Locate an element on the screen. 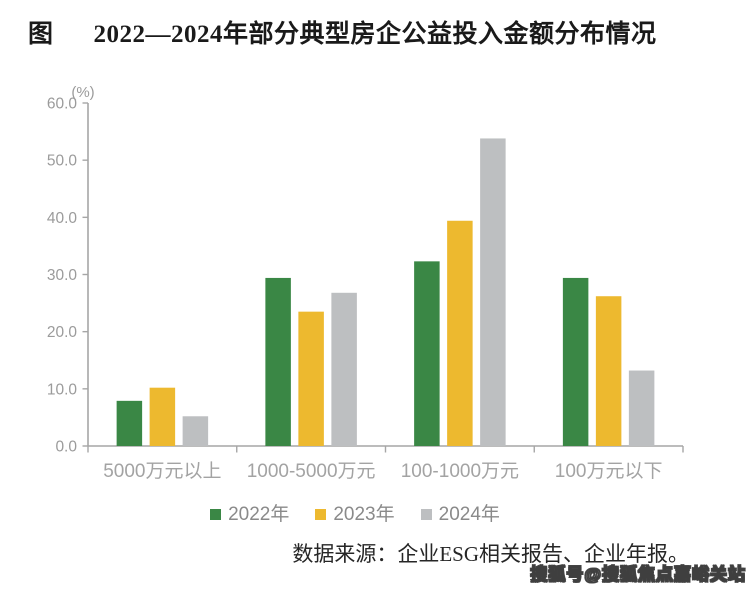 This screenshot has height=592, width=749. bar-2022年-100-1000万元 is located at coordinates (427, 353).